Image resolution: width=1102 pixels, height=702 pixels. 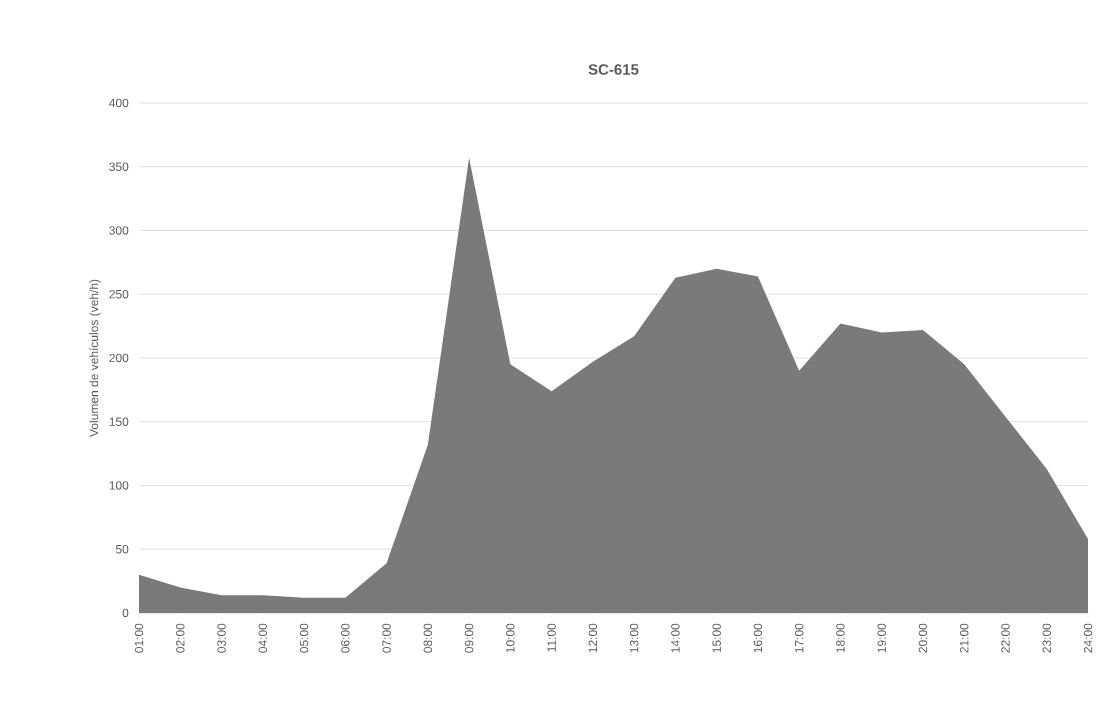 I want to click on x-tick-label: 06:00, so click(x=345, y=638).